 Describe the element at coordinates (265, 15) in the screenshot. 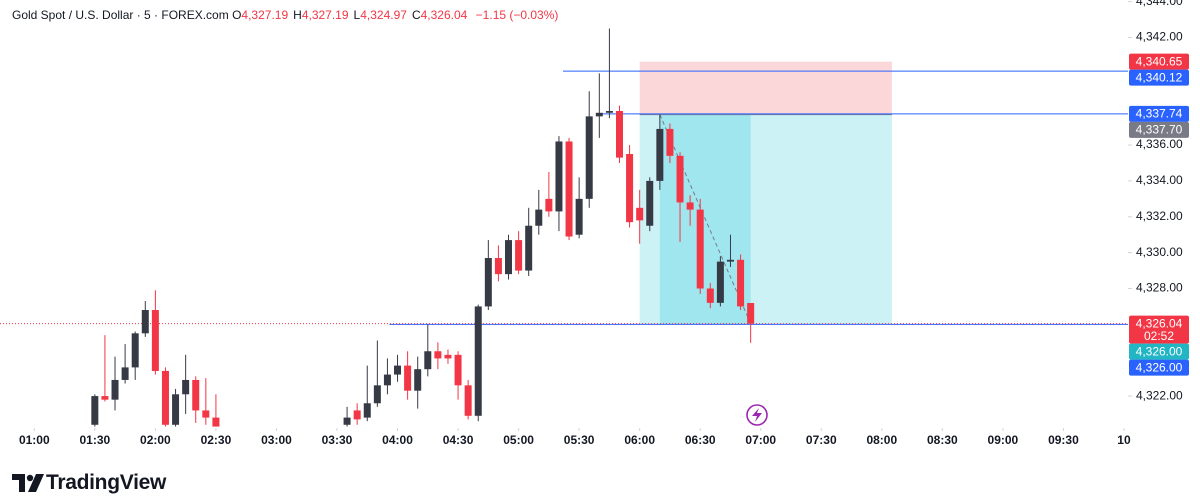

I see `ohlc-value: 4,327.19` at that location.